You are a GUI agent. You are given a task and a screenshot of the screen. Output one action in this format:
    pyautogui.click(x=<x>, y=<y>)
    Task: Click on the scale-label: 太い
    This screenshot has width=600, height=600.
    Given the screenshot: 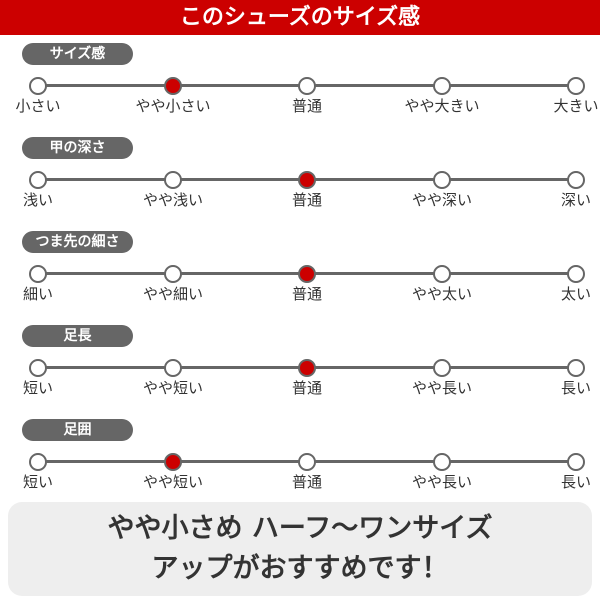 What is the action you would take?
    pyautogui.click(x=575, y=294)
    